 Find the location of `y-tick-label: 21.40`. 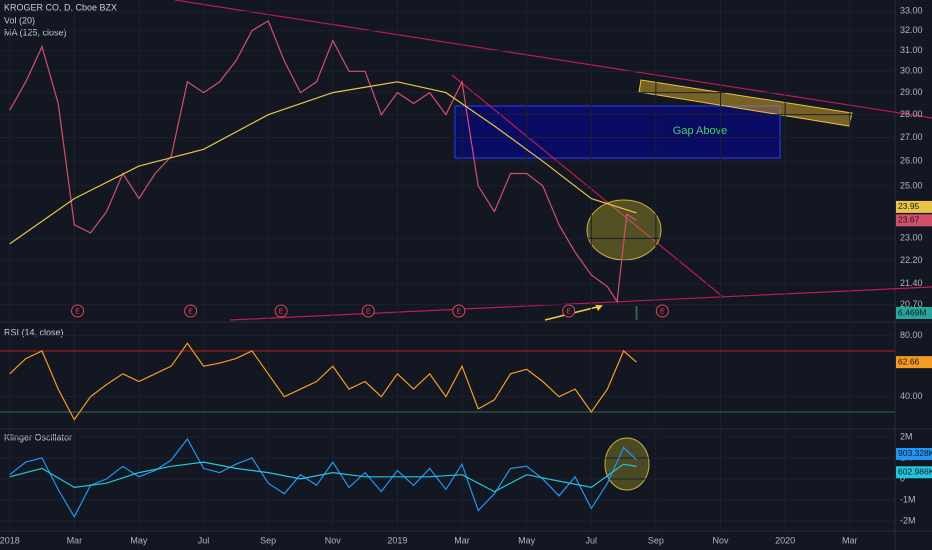

y-tick-label: 21.40 is located at coordinates (911, 283).